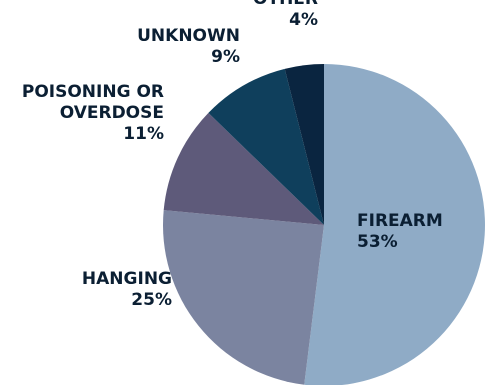 The height and width of the screenshot is (385, 487). What do you see at coordinates (143, 134) in the screenshot?
I see `value-label-poisoning-or-overdose: 11%` at bounding box center [143, 134].